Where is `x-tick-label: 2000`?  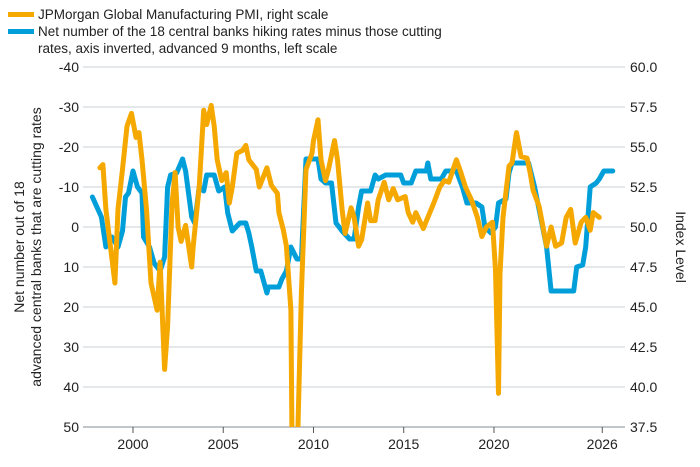 x-tick-label: 2000 is located at coordinates (132, 444).